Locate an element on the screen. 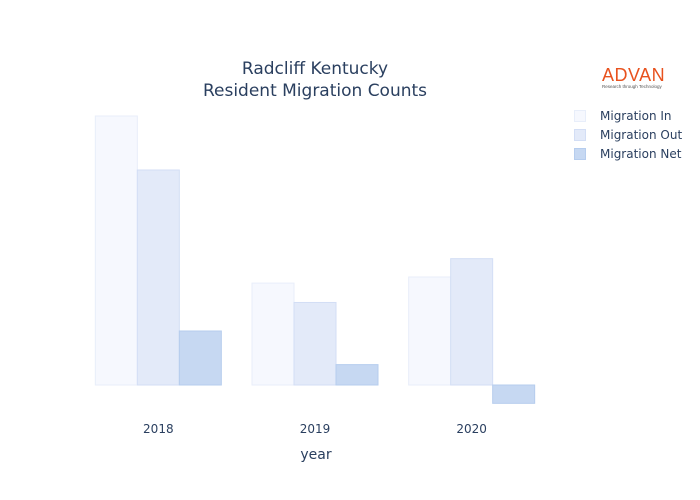 The height and width of the screenshot is (500, 700). legend-item-migration-net: Migration Net is located at coordinates (628, 153).